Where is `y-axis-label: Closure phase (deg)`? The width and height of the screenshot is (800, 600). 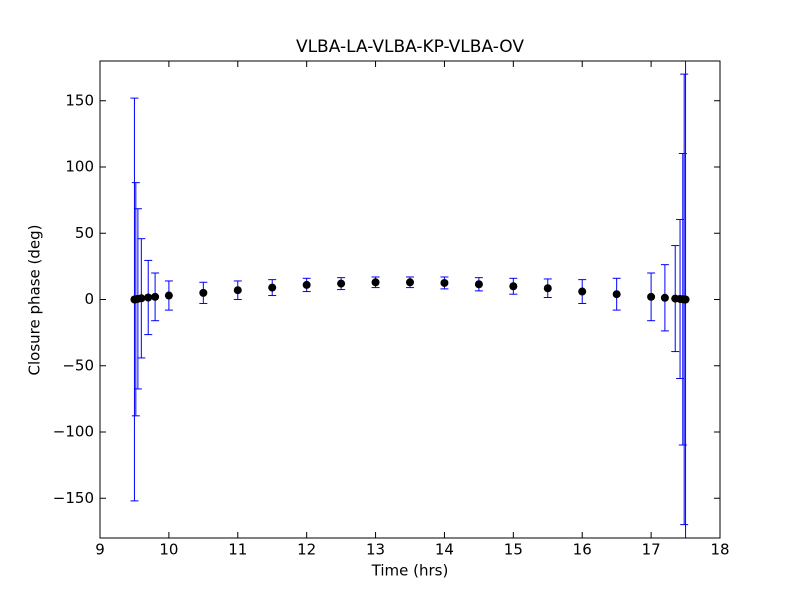
y-axis-label: Closure phase (deg) is located at coordinates (35, 300).